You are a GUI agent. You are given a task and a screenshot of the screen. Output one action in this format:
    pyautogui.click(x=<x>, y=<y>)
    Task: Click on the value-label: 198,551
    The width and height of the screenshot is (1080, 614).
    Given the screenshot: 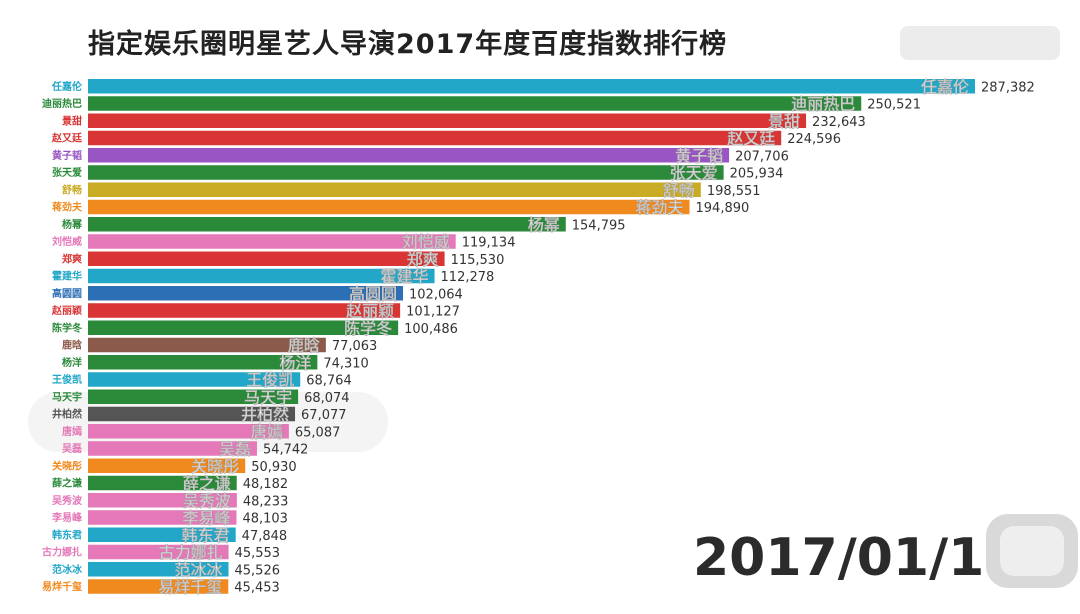 What is the action you would take?
    pyautogui.click(x=734, y=191)
    